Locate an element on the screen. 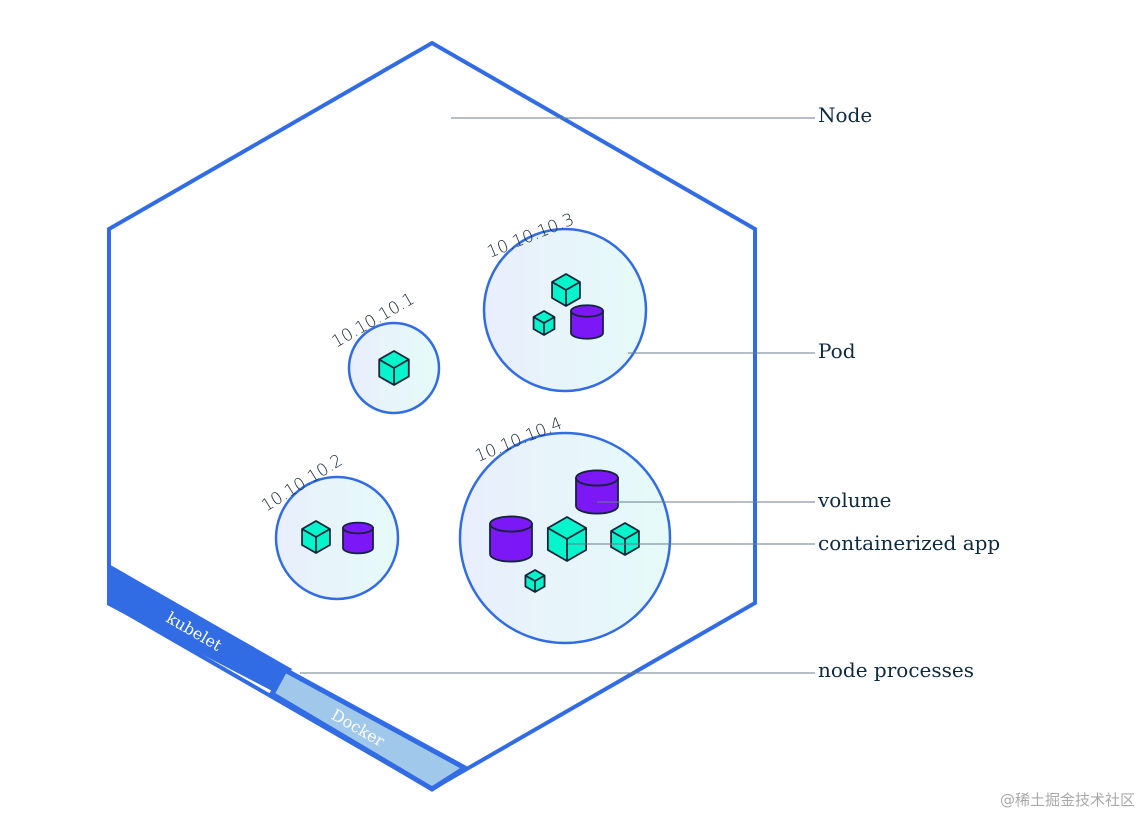 This screenshot has width=1143, height=816. node-label: Node is located at coordinates (845, 115).